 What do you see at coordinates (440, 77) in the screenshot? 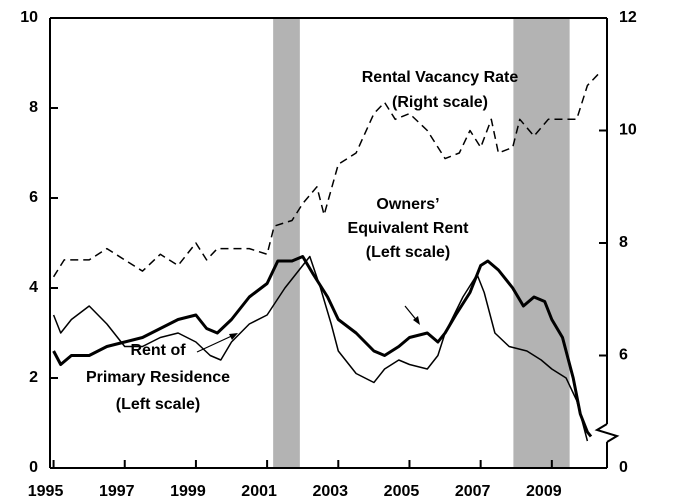
I see `annotation: Rental Vacancy Rate` at bounding box center [440, 77].